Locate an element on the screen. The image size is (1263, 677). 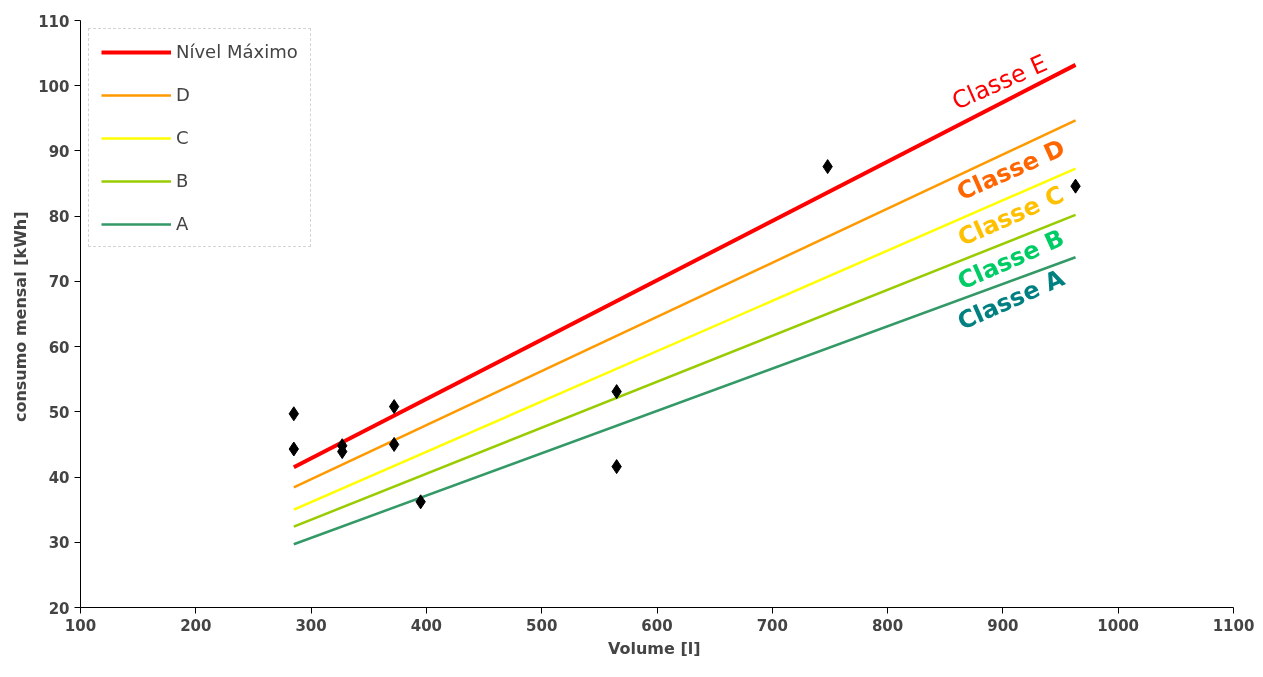
x-tick-label: 300 is located at coordinates (311, 625).